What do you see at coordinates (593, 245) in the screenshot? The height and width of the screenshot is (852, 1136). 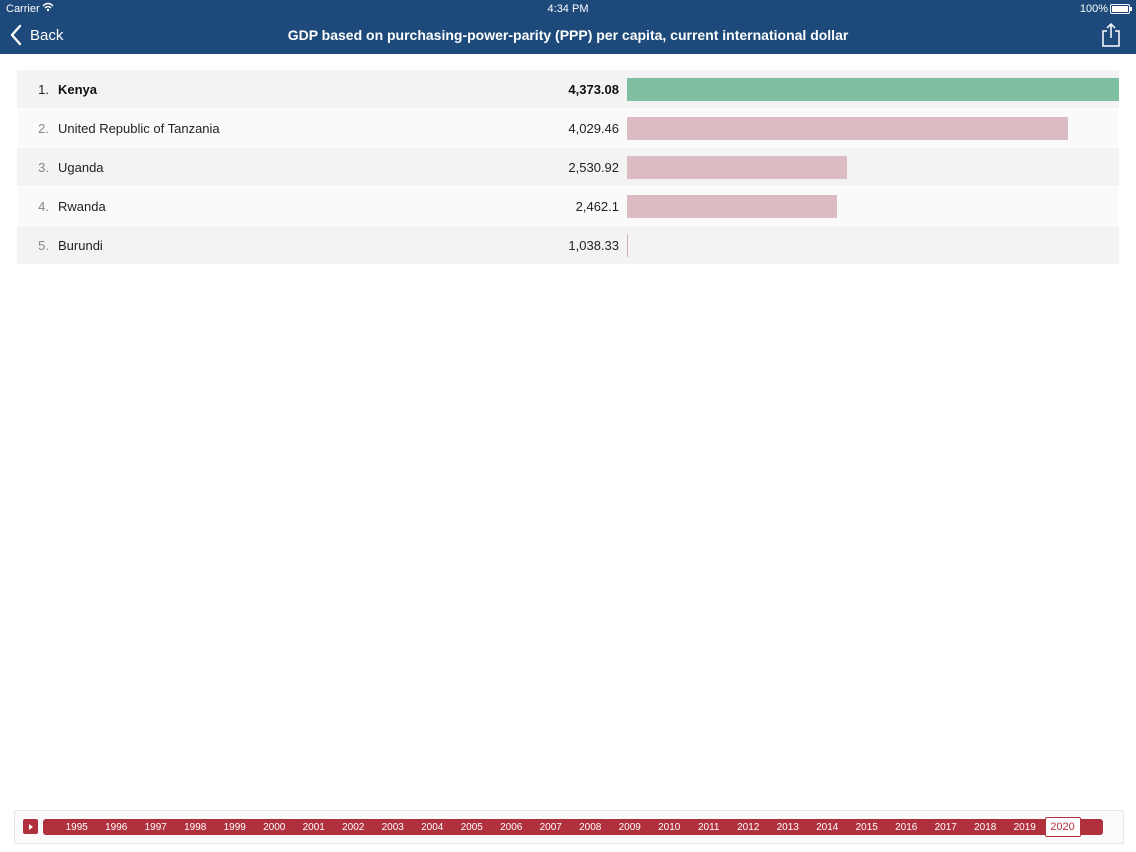 I see `country-value: 1,038.33` at bounding box center [593, 245].